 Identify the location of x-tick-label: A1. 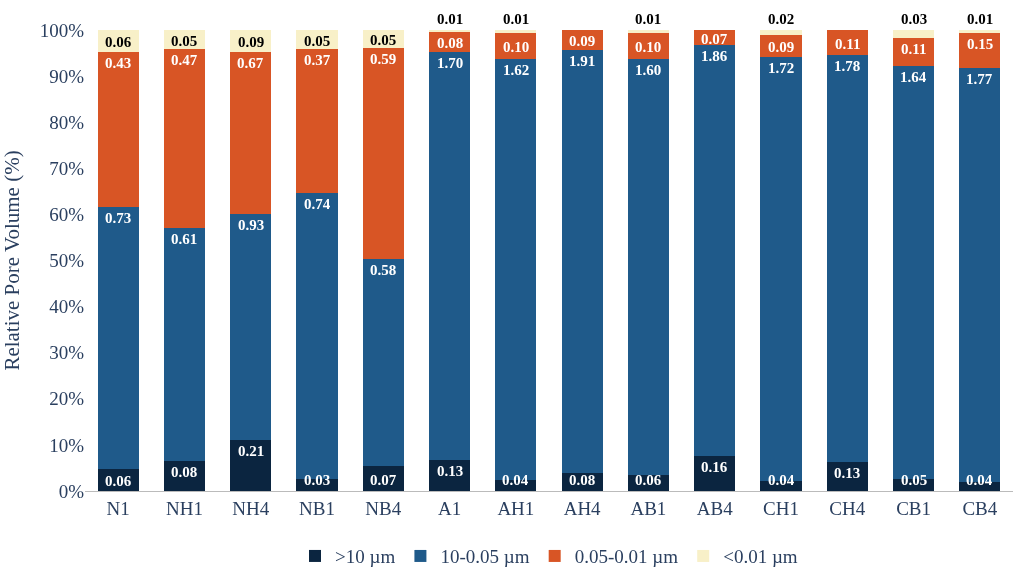
(449, 508).